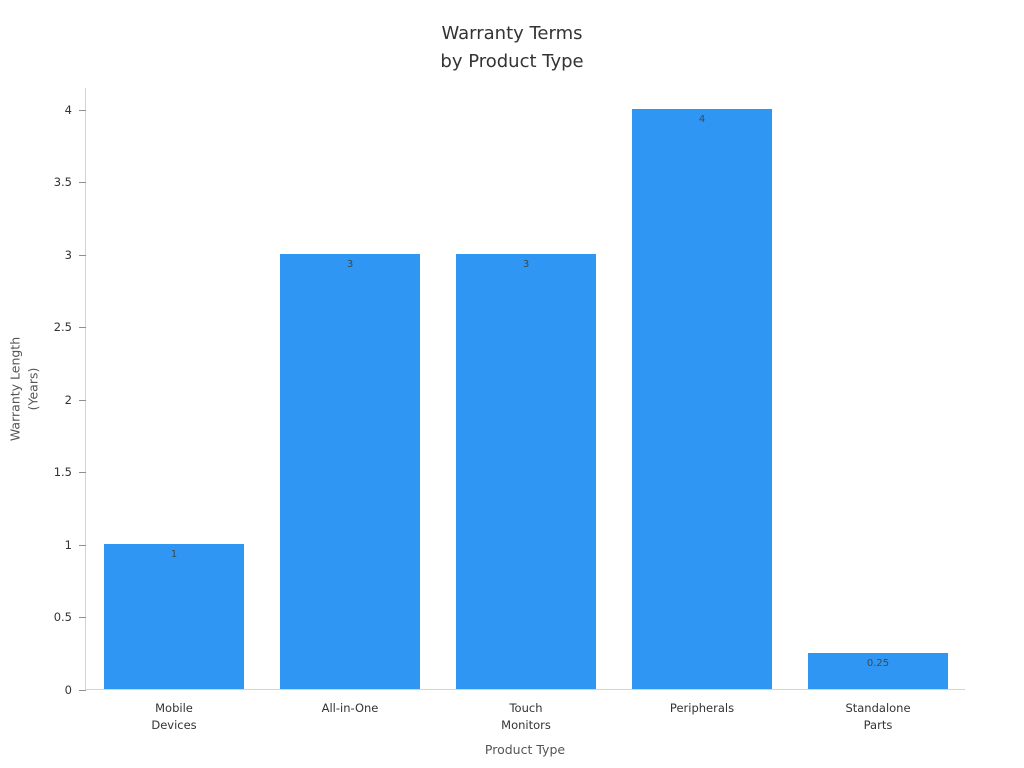 The width and height of the screenshot is (1024, 768). What do you see at coordinates (878, 716) in the screenshot?
I see `x-tick-label: Standalone Parts` at bounding box center [878, 716].